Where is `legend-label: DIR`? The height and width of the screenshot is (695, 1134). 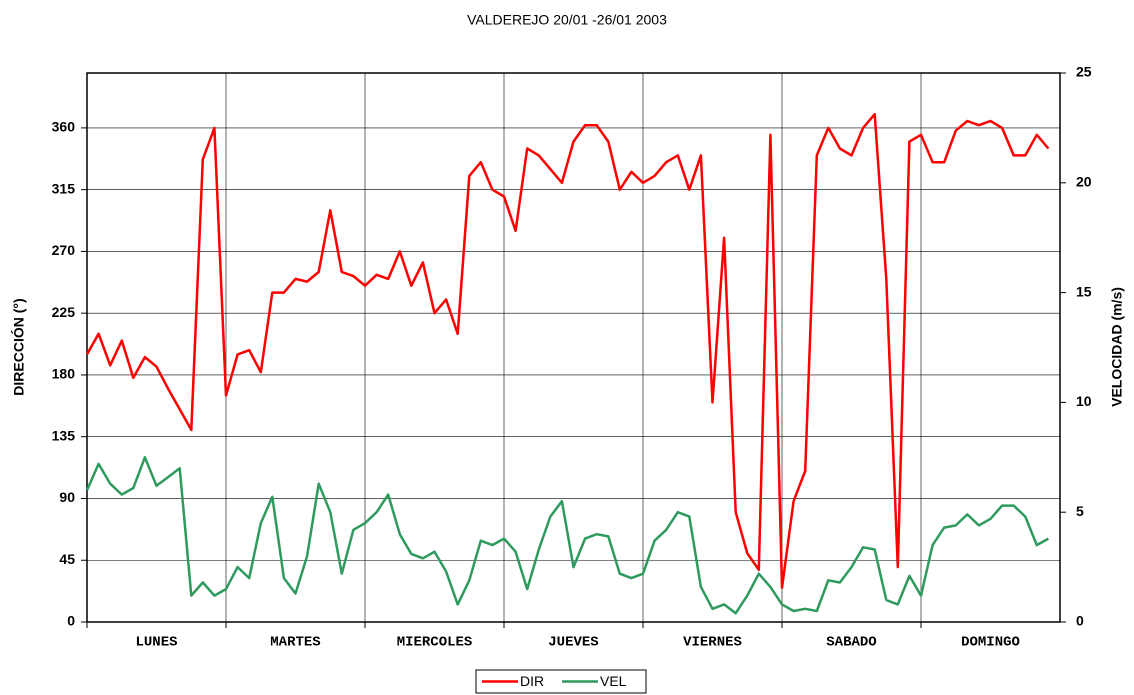
legend-label: DIR is located at coordinates (532, 681).